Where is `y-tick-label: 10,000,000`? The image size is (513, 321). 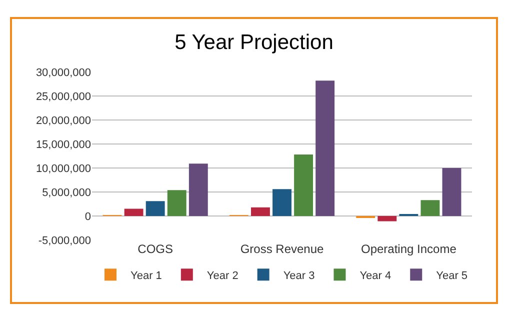 y-tick-label: 10,000,000 is located at coordinates (63, 168).